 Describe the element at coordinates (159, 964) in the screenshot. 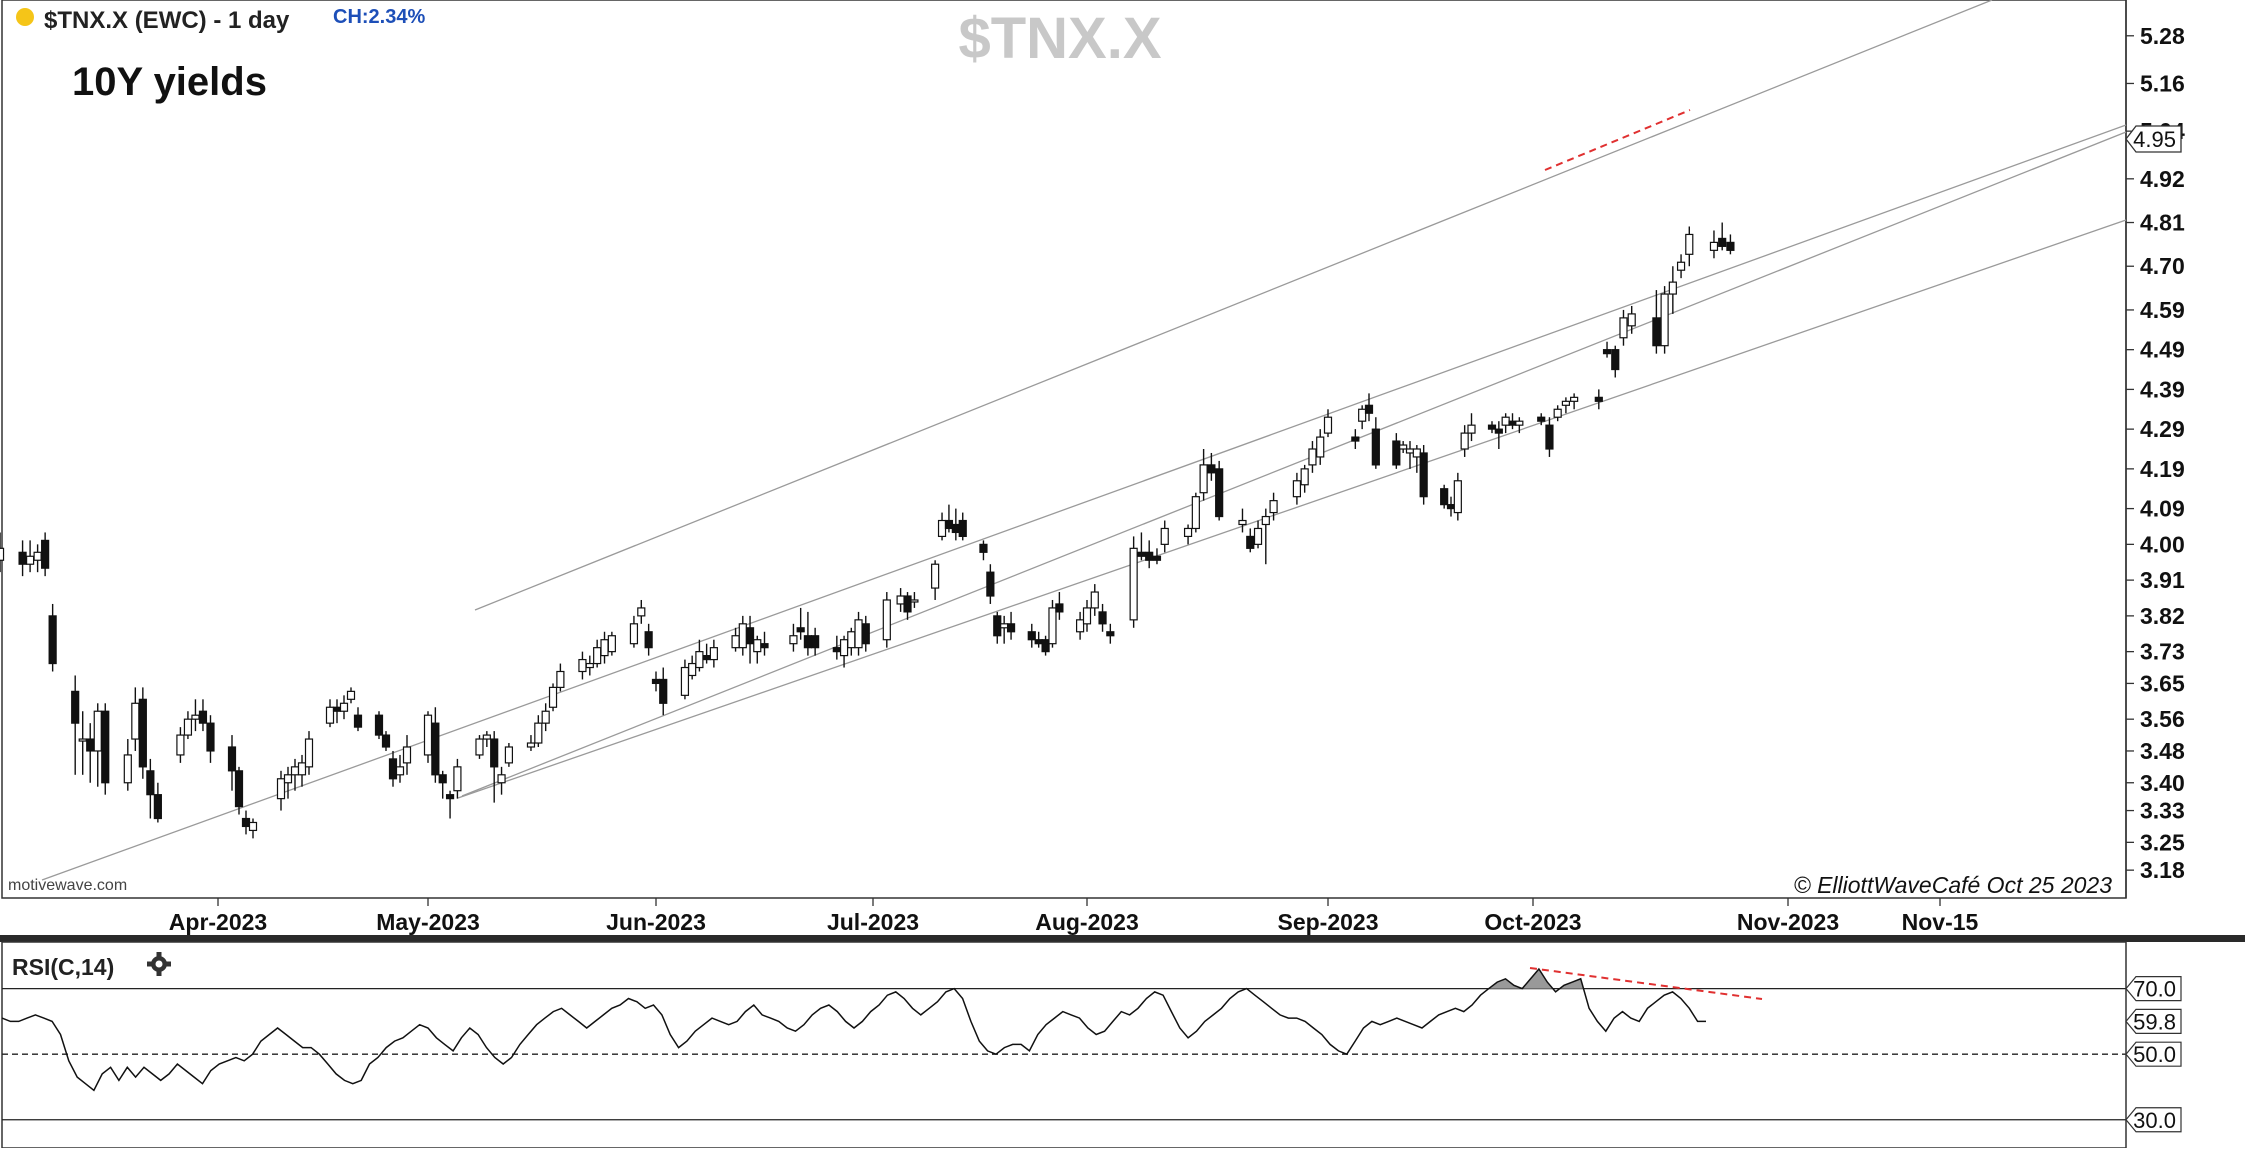

I see `gear-icon` at that location.